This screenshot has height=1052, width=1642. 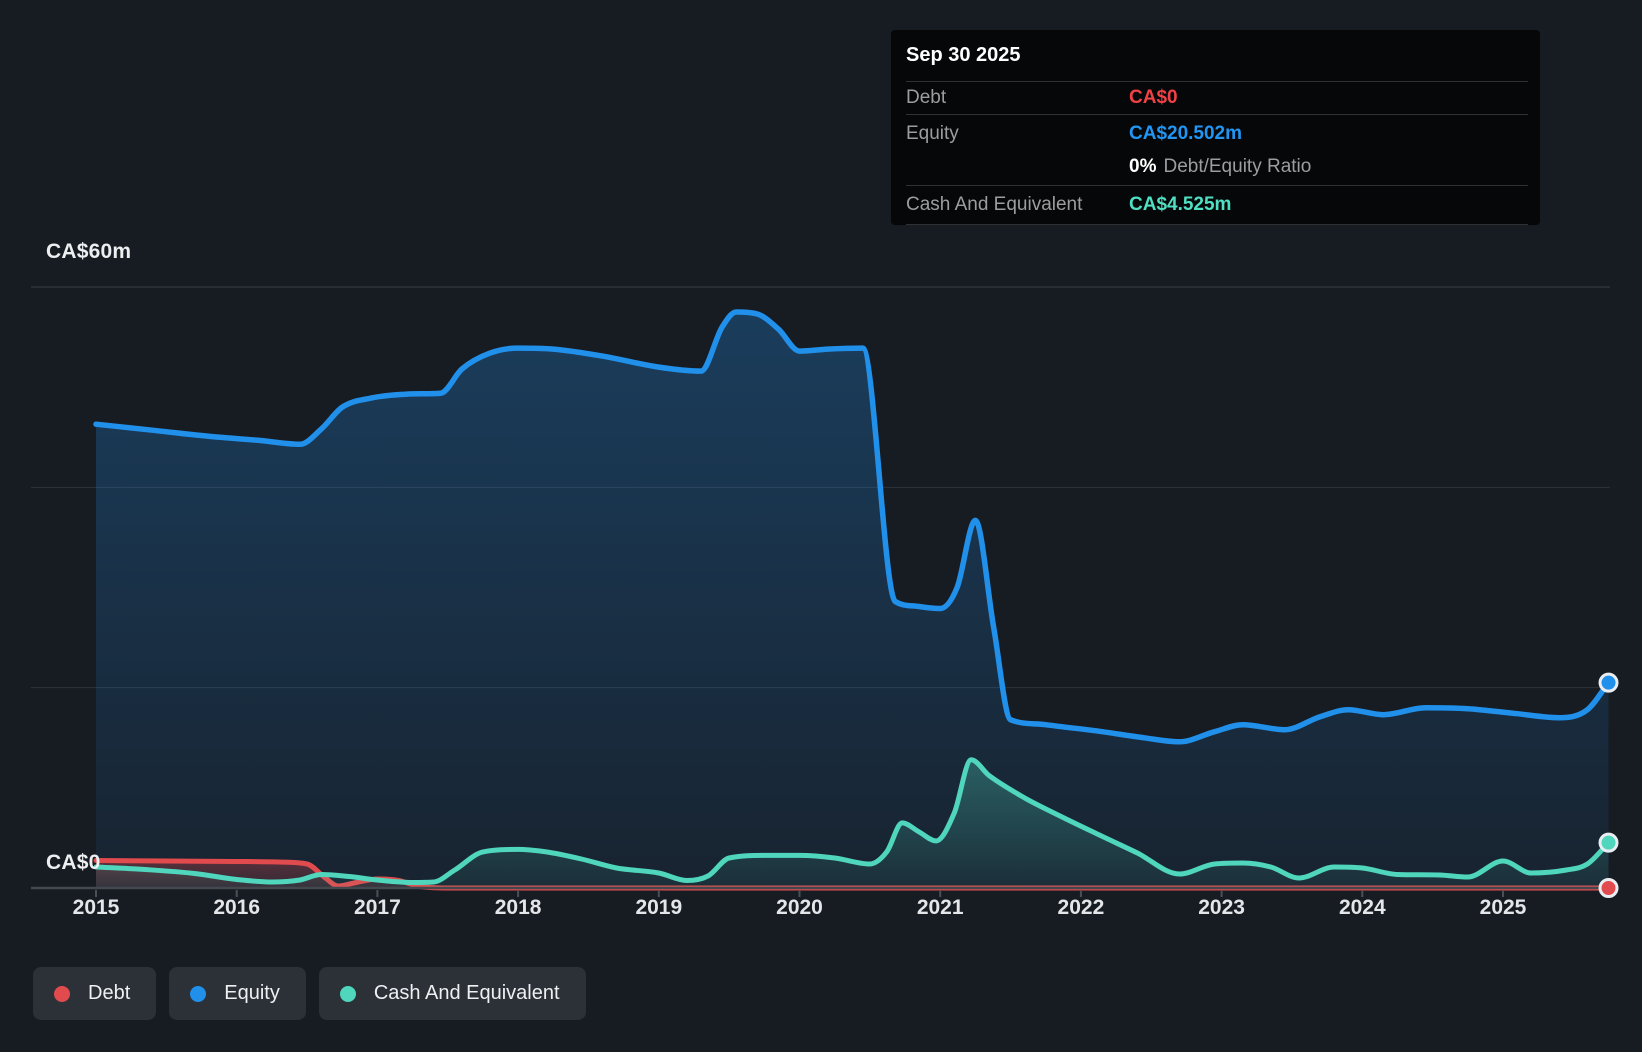 I want to click on debt-swatch-icon, so click(x=62, y=993).